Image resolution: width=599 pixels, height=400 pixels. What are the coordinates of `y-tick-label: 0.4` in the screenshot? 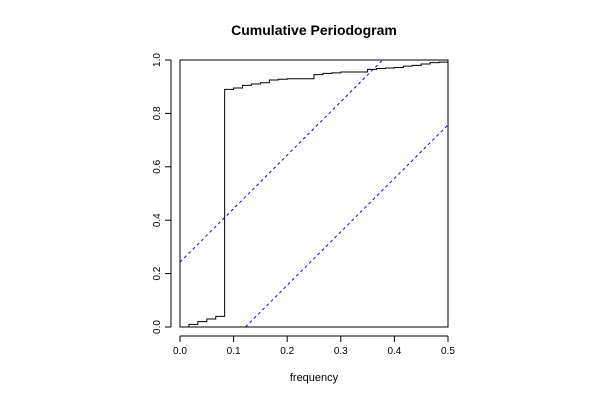 It's located at (157, 220).